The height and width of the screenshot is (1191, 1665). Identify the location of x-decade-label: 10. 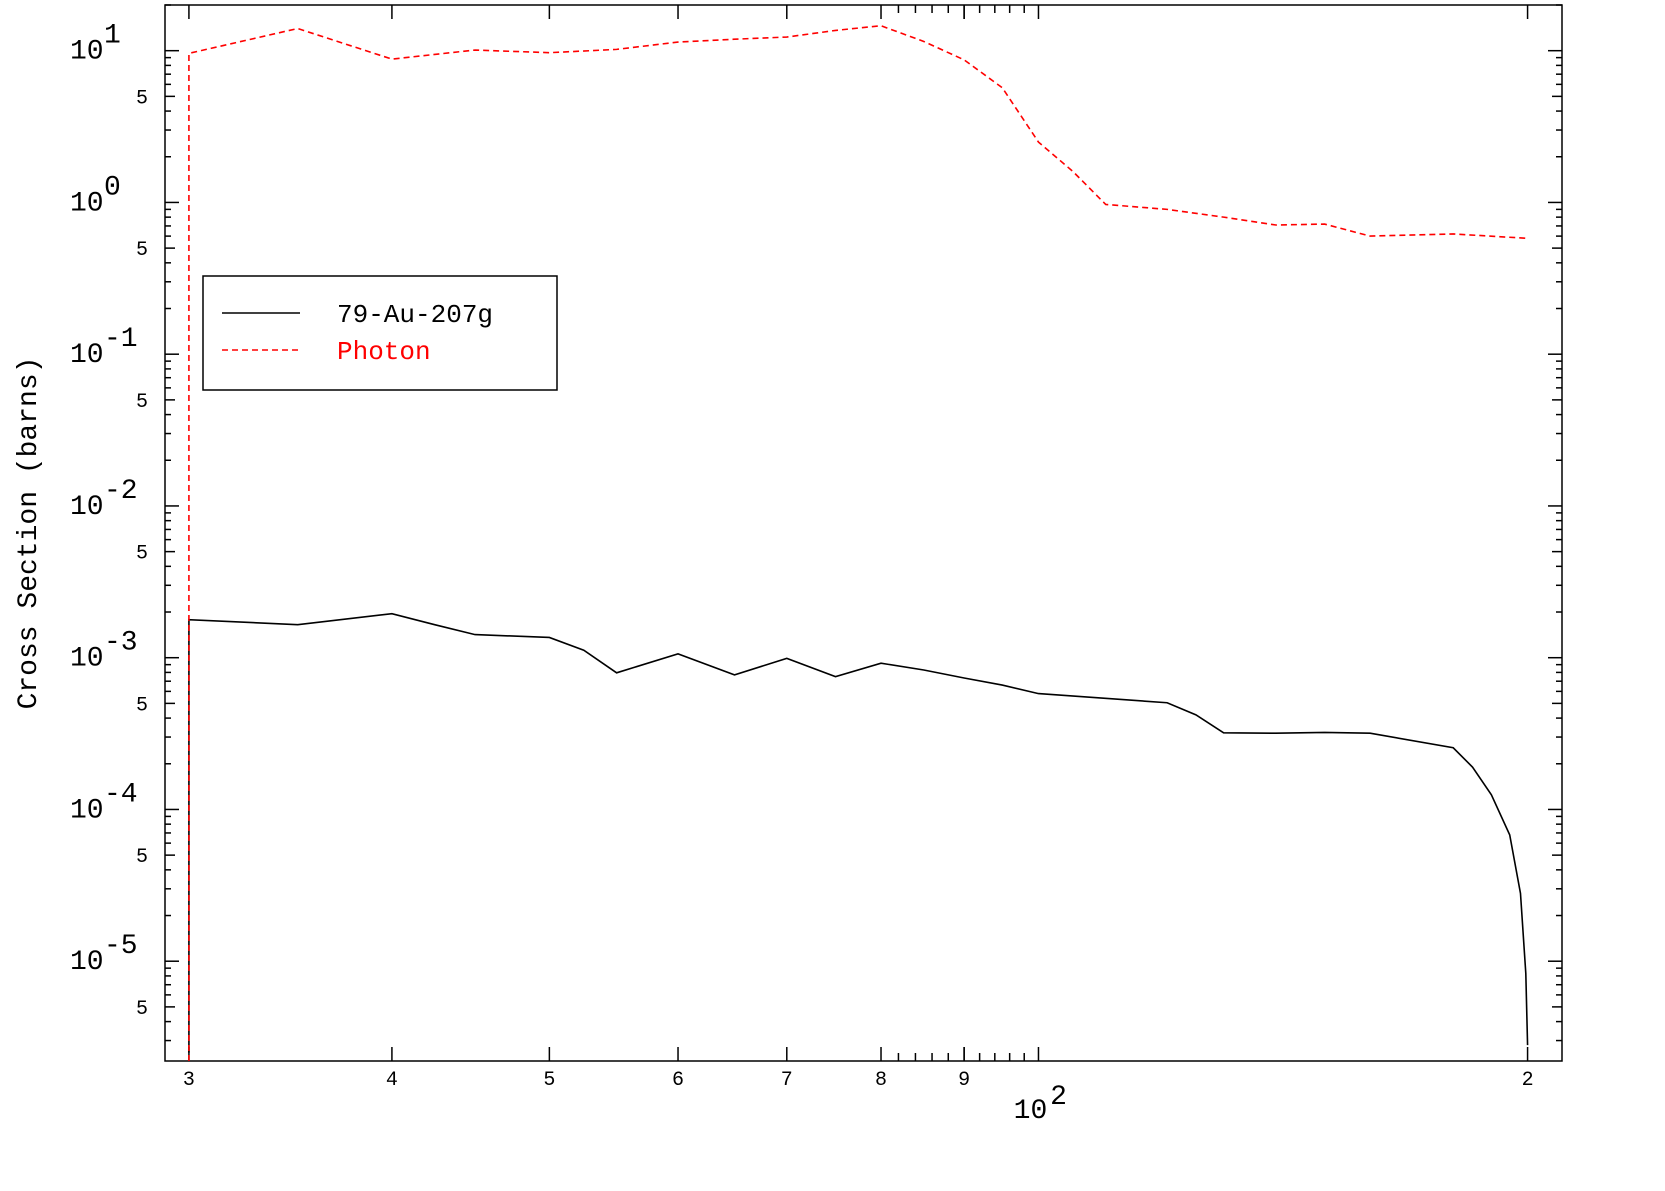
(1031, 1111).